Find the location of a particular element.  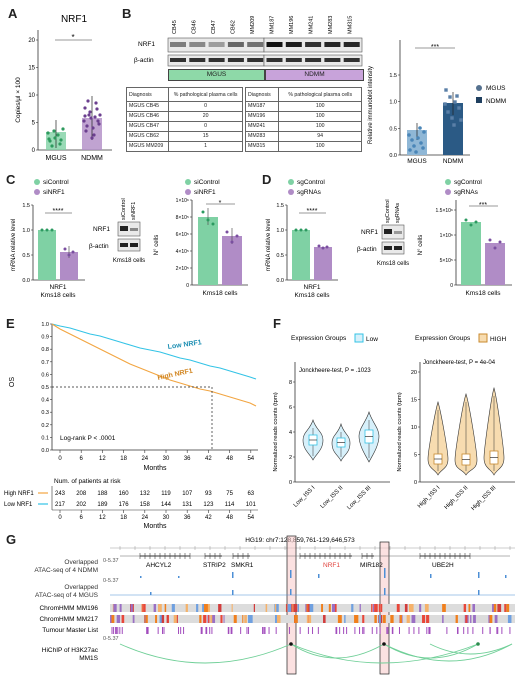

scale-label: 0-5.37 is located at coordinates (111, 581).